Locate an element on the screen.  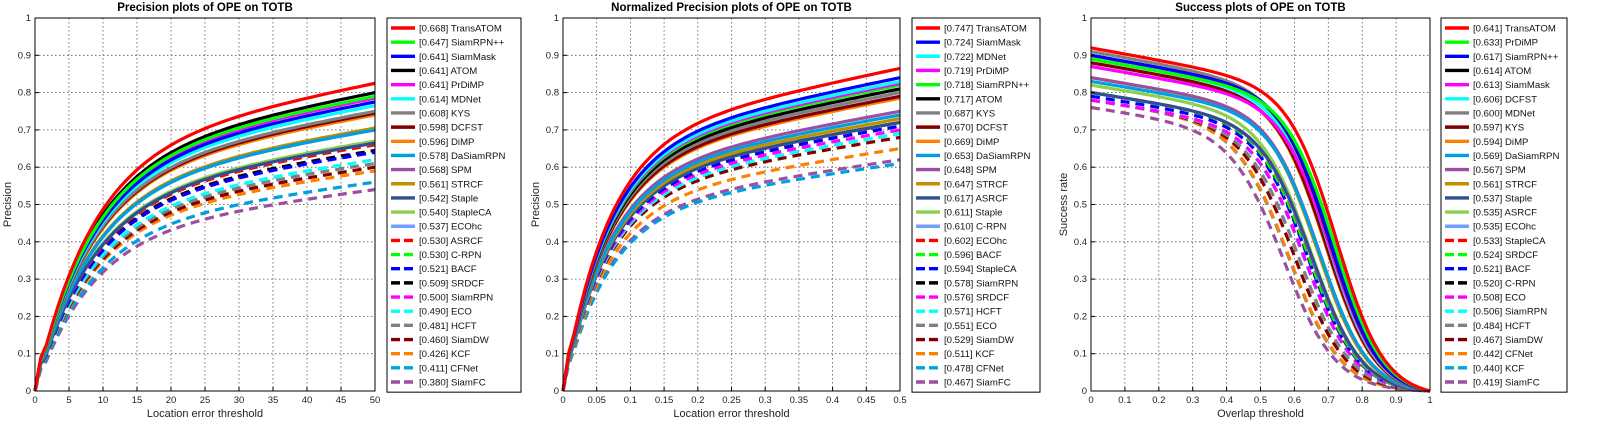
legend-entry: [0.529] SiamDW is located at coordinates (979, 340).